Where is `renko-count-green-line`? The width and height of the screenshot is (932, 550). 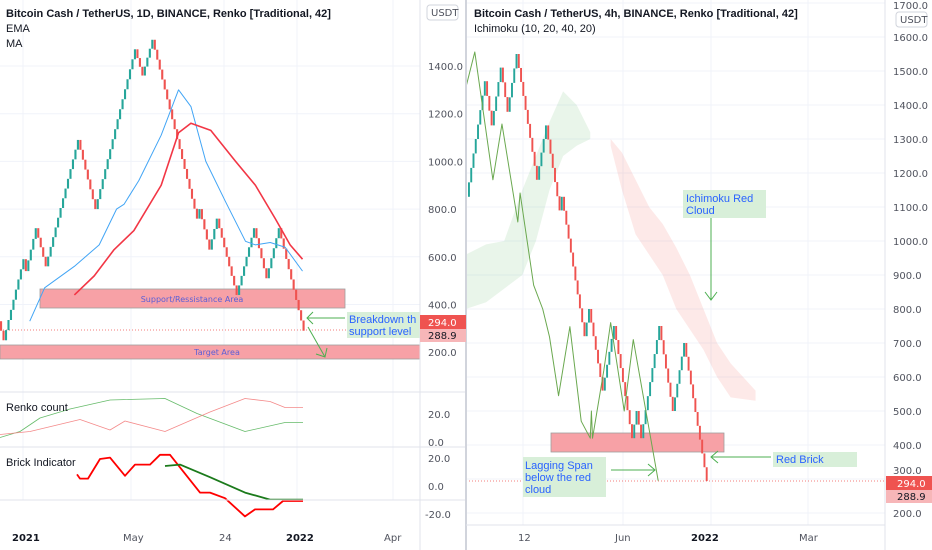
renko-count-green-line is located at coordinates (151, 418).